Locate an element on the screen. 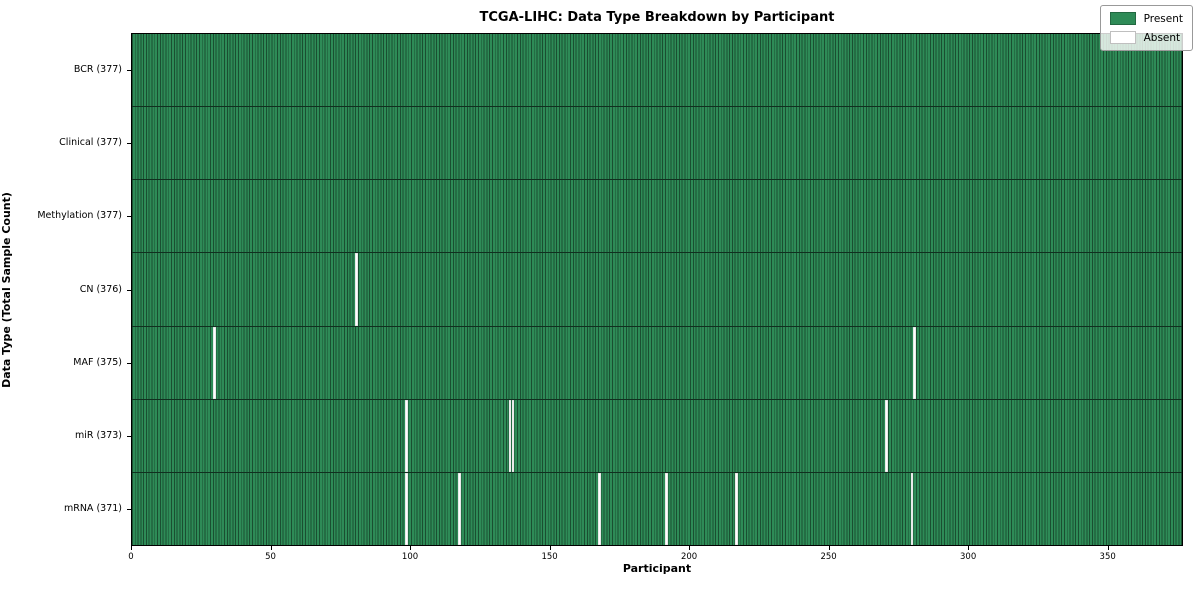 Image resolution: width=1200 pixels, height=600 pixels. heatmap-row-BCR is located at coordinates (657, 71).